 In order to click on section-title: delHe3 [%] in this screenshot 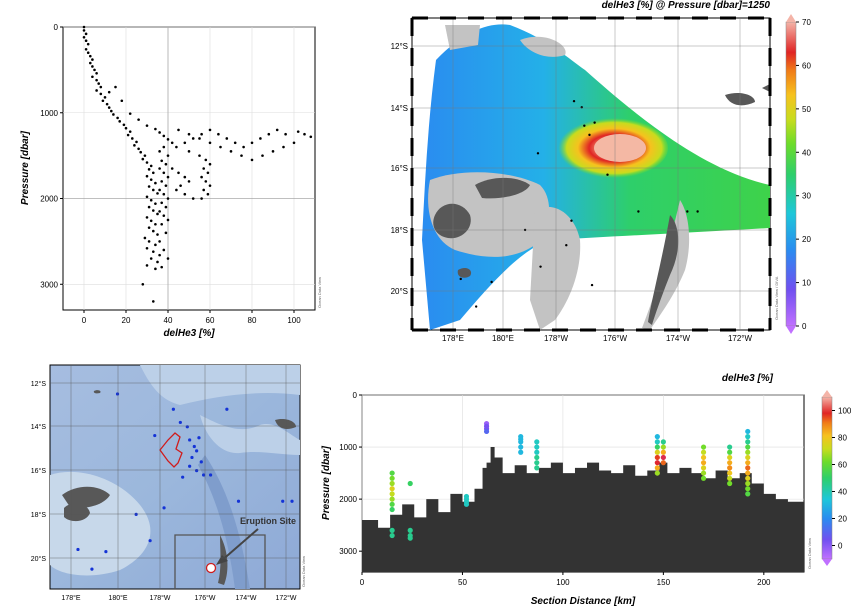, I will do `click(748, 378)`.